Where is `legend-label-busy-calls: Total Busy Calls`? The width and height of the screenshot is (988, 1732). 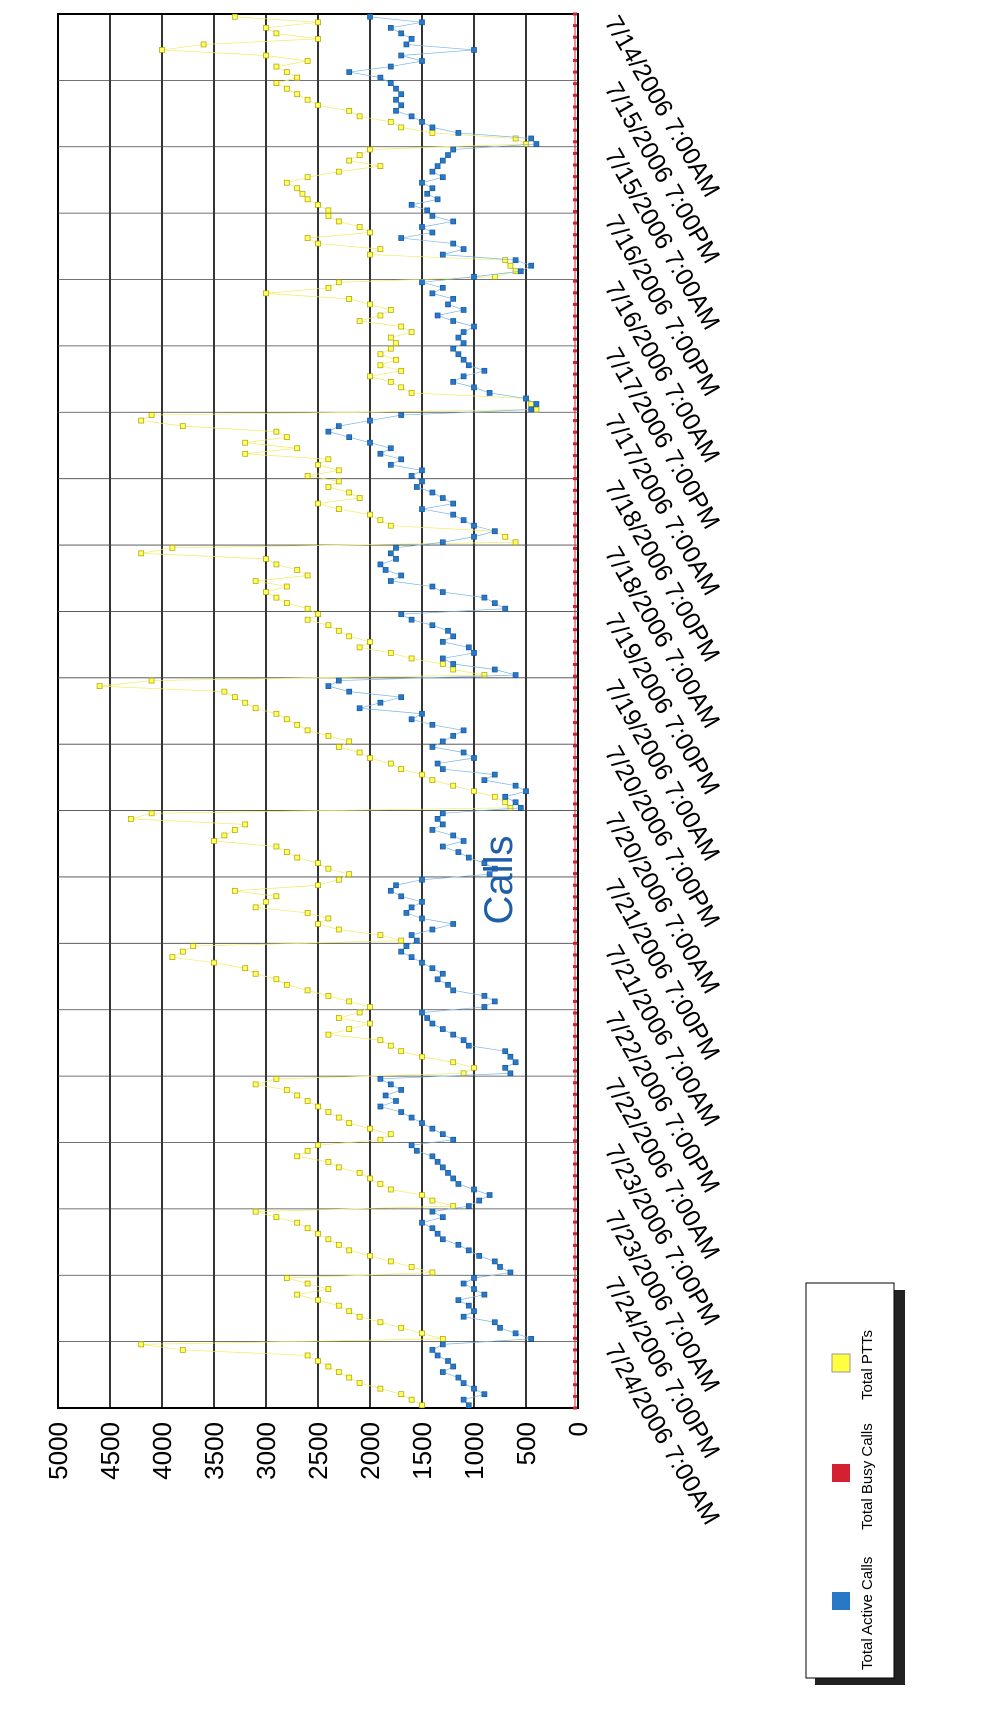 legend-label-busy-calls: Total Busy Calls is located at coordinates (867, 1476).